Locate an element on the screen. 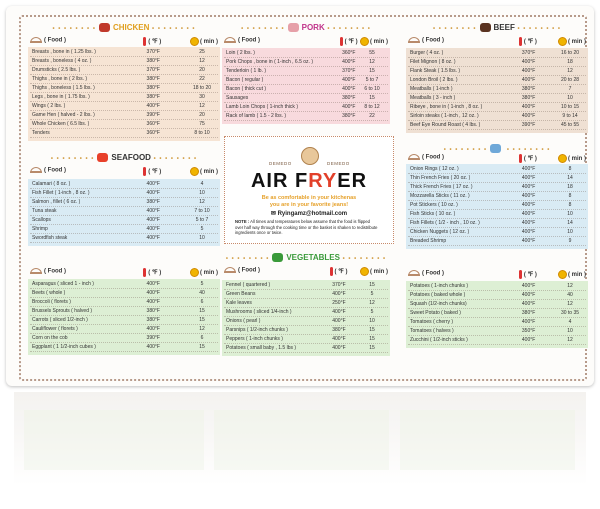 Image resolution: width=600 pixels, height=509 pixels. food-cell: Flank Steak ( 1.5 lbs. ) is located at coordinates (435, 71).